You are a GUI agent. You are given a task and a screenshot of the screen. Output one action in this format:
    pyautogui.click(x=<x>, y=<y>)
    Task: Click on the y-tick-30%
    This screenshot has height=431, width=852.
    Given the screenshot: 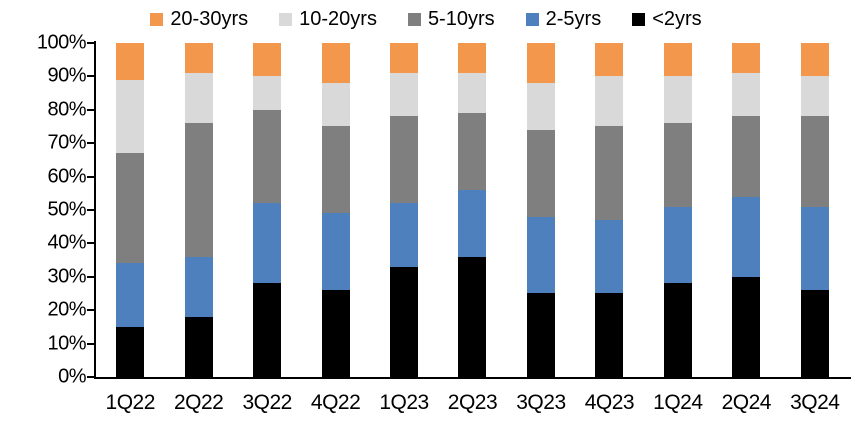 What is the action you would take?
    pyautogui.click(x=90, y=276)
    